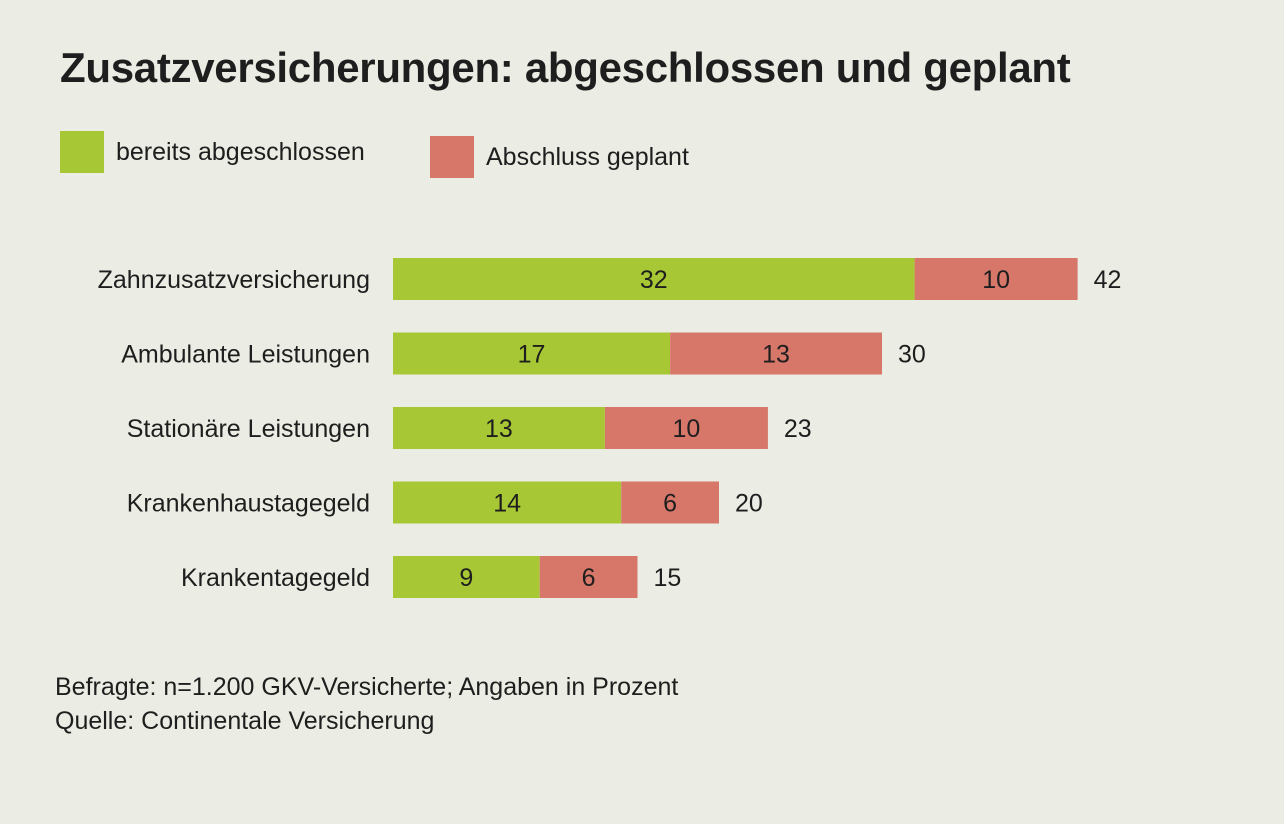 The height and width of the screenshot is (827, 1287). I want to click on data-label-geplant-station-re-leistungen: 10, so click(686, 429).